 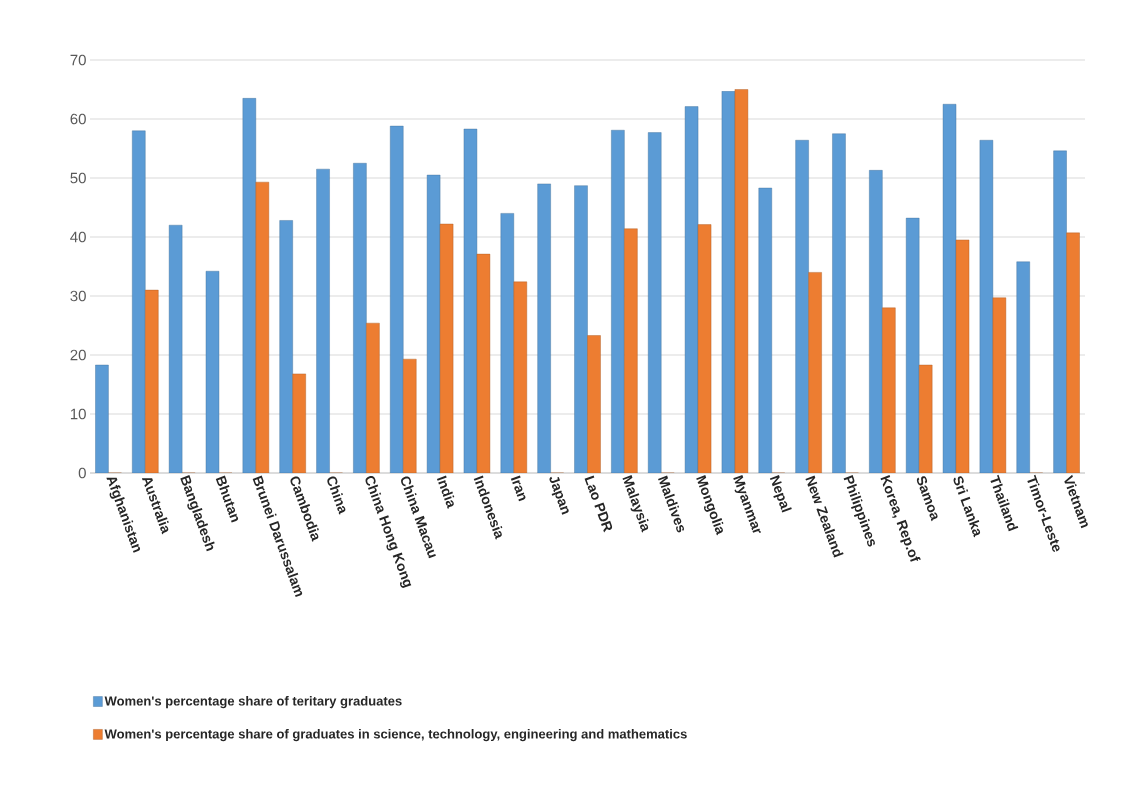 I want to click on x-tick-label: Japan, so click(x=559, y=495).